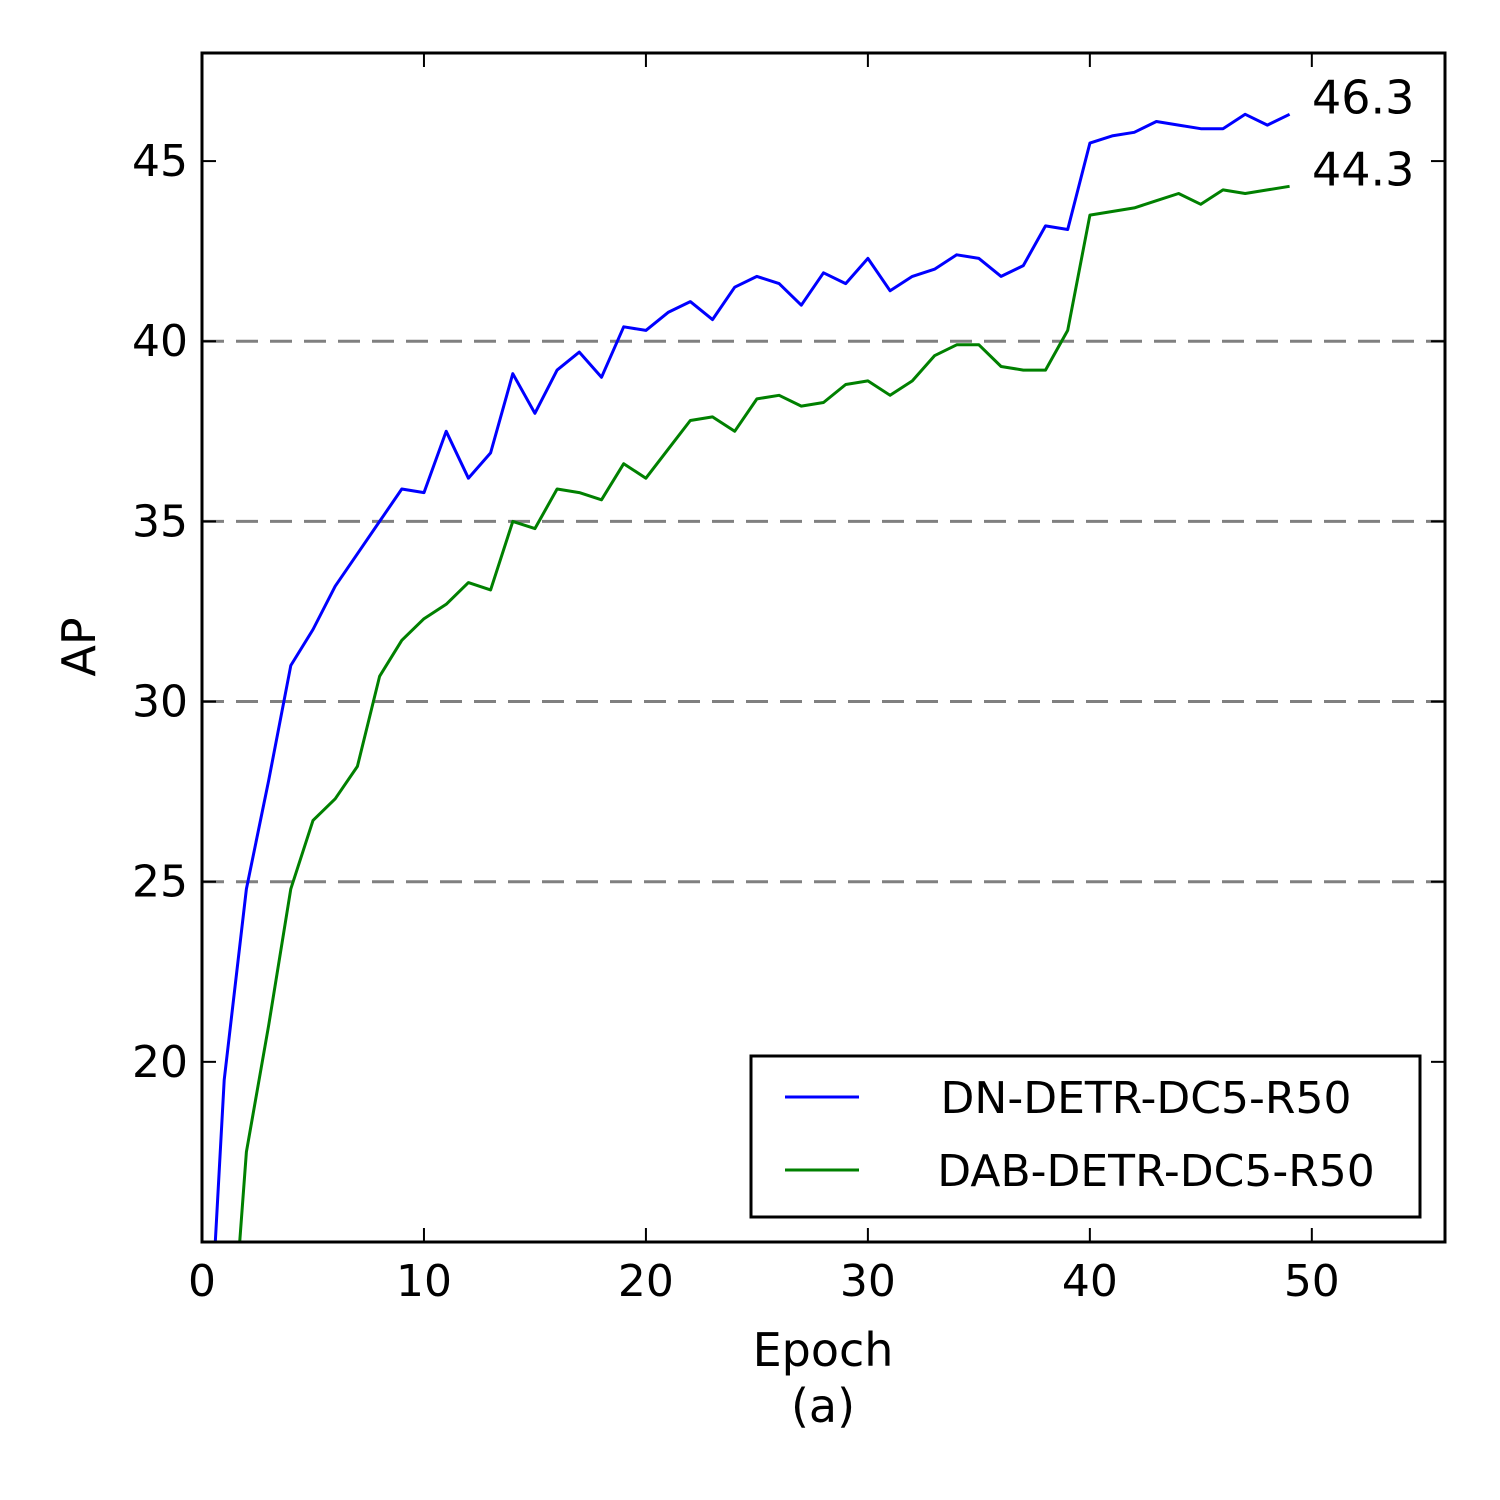 This screenshot has height=1500, width=1500. What do you see at coordinates (823, 1406) in the screenshot?
I see `figure-caption: (a)` at bounding box center [823, 1406].